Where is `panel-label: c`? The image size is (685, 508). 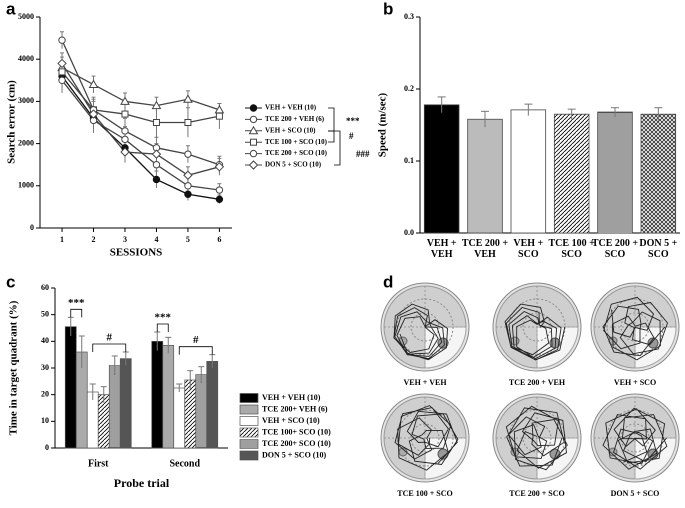
panel-label: c is located at coordinates (10, 281).